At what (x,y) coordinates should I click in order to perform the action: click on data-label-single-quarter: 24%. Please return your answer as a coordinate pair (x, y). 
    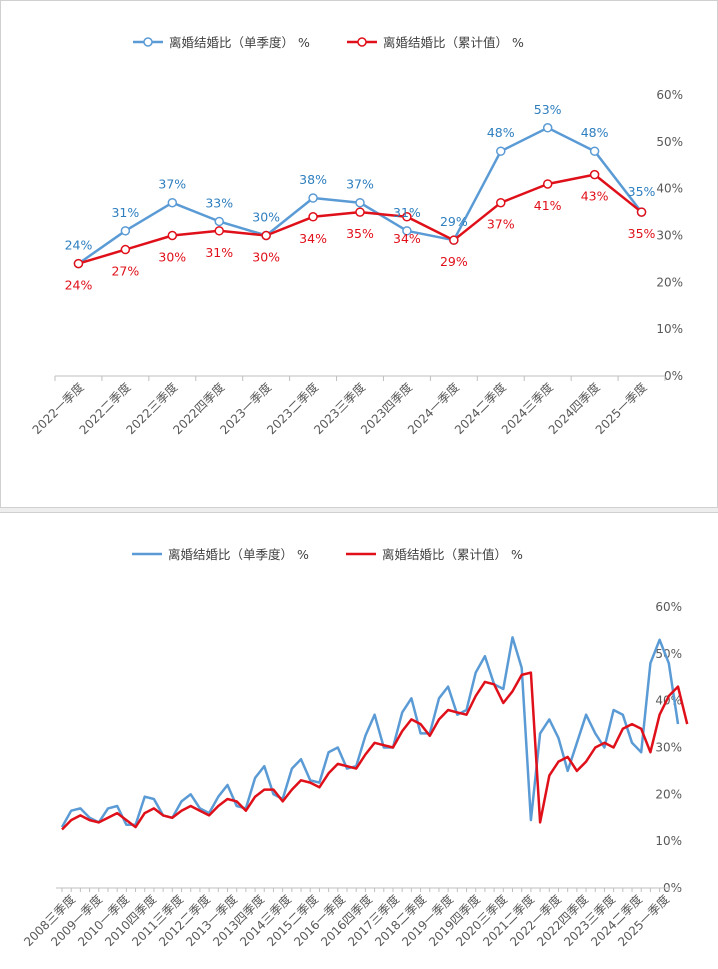
    Looking at the image, I should click on (79, 245).